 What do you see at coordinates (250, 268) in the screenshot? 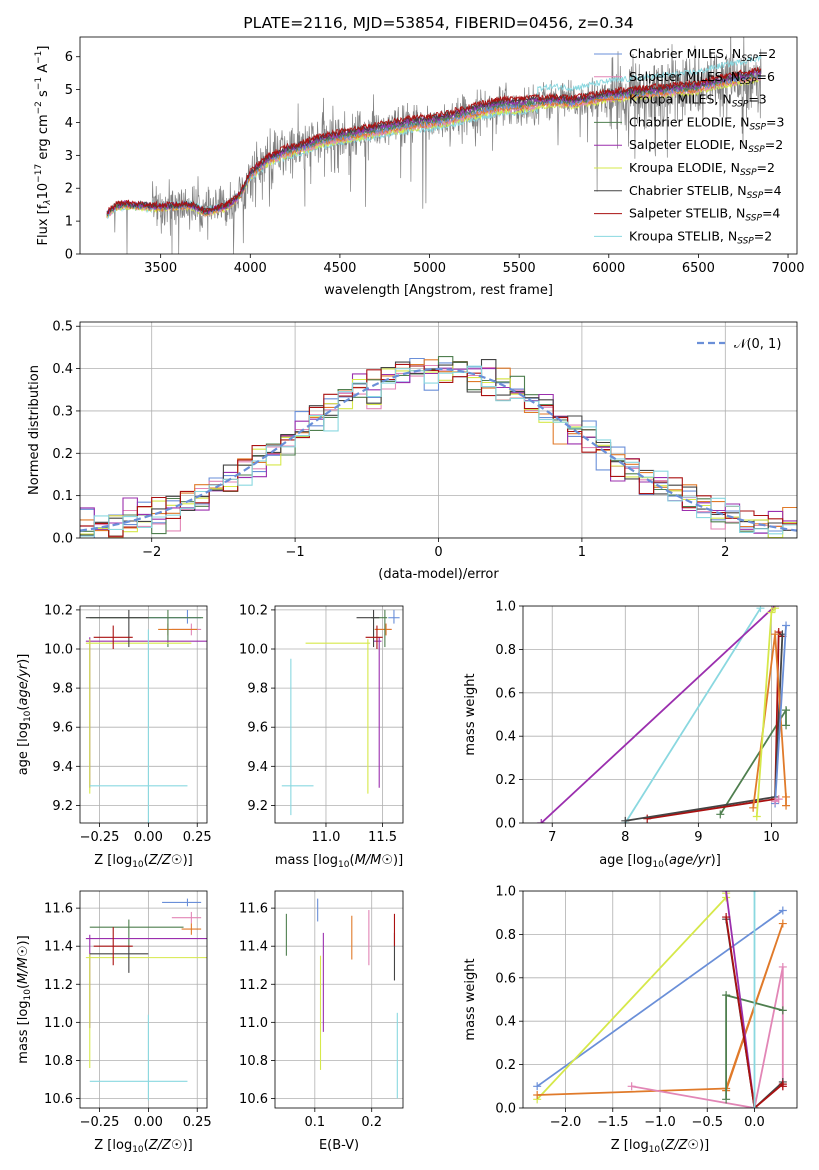
I see `x-tick-label: 4000` at bounding box center [250, 268].